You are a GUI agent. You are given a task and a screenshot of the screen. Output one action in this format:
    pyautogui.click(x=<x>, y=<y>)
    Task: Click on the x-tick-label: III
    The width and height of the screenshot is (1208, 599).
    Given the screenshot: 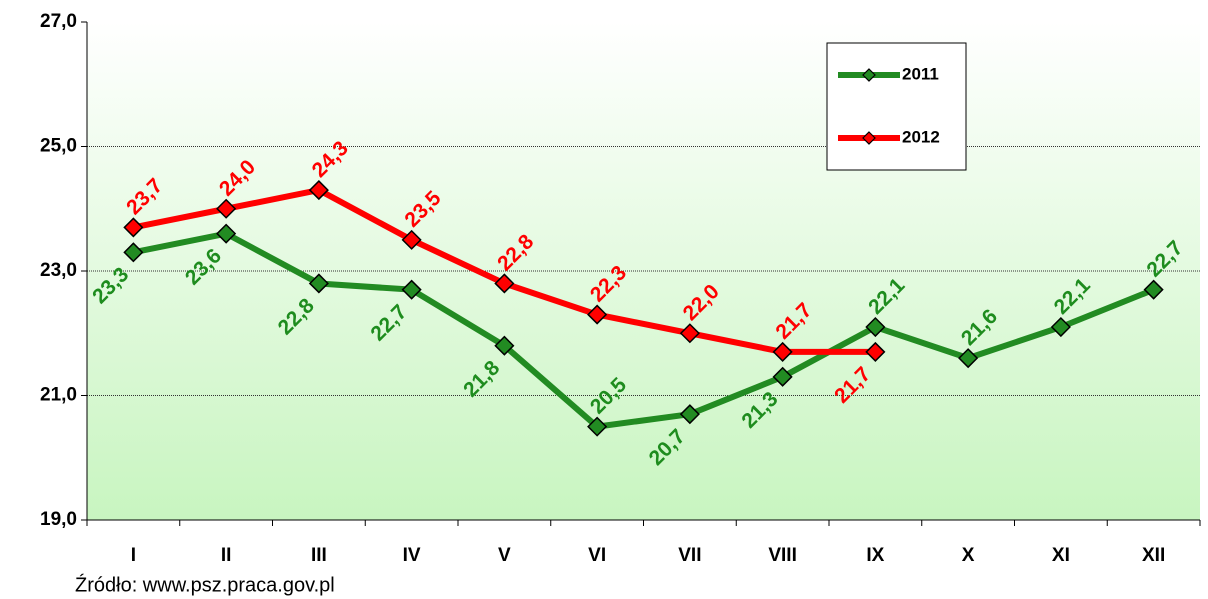 What is the action you would take?
    pyautogui.click(x=319, y=555)
    